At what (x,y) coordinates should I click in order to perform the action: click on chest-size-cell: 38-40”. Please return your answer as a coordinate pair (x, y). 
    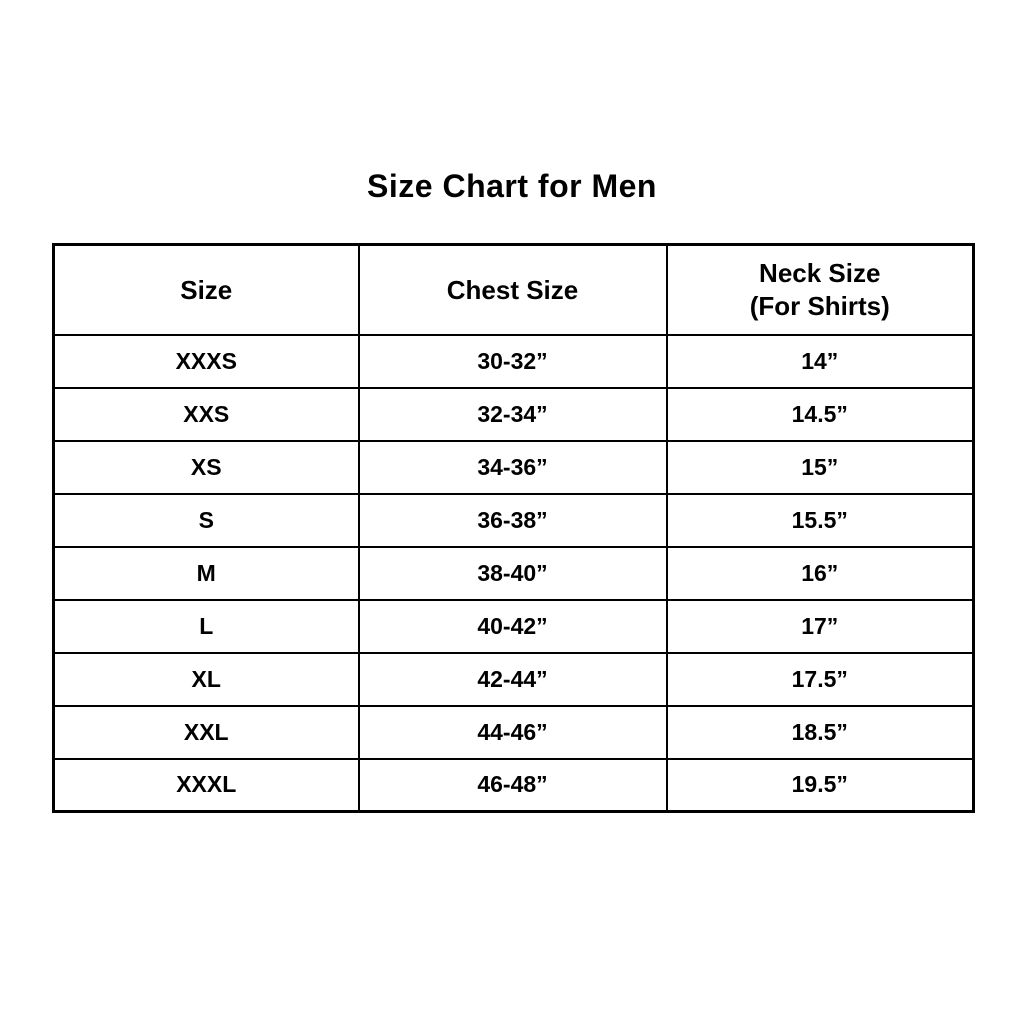
    Looking at the image, I should click on (512, 573).